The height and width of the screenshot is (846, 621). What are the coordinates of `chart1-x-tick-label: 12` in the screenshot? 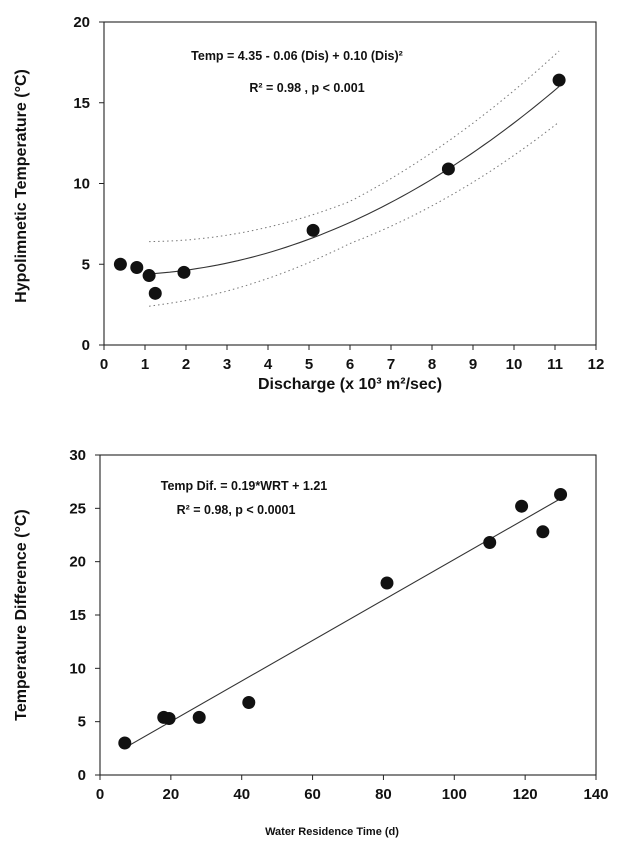 It's located at (596, 364).